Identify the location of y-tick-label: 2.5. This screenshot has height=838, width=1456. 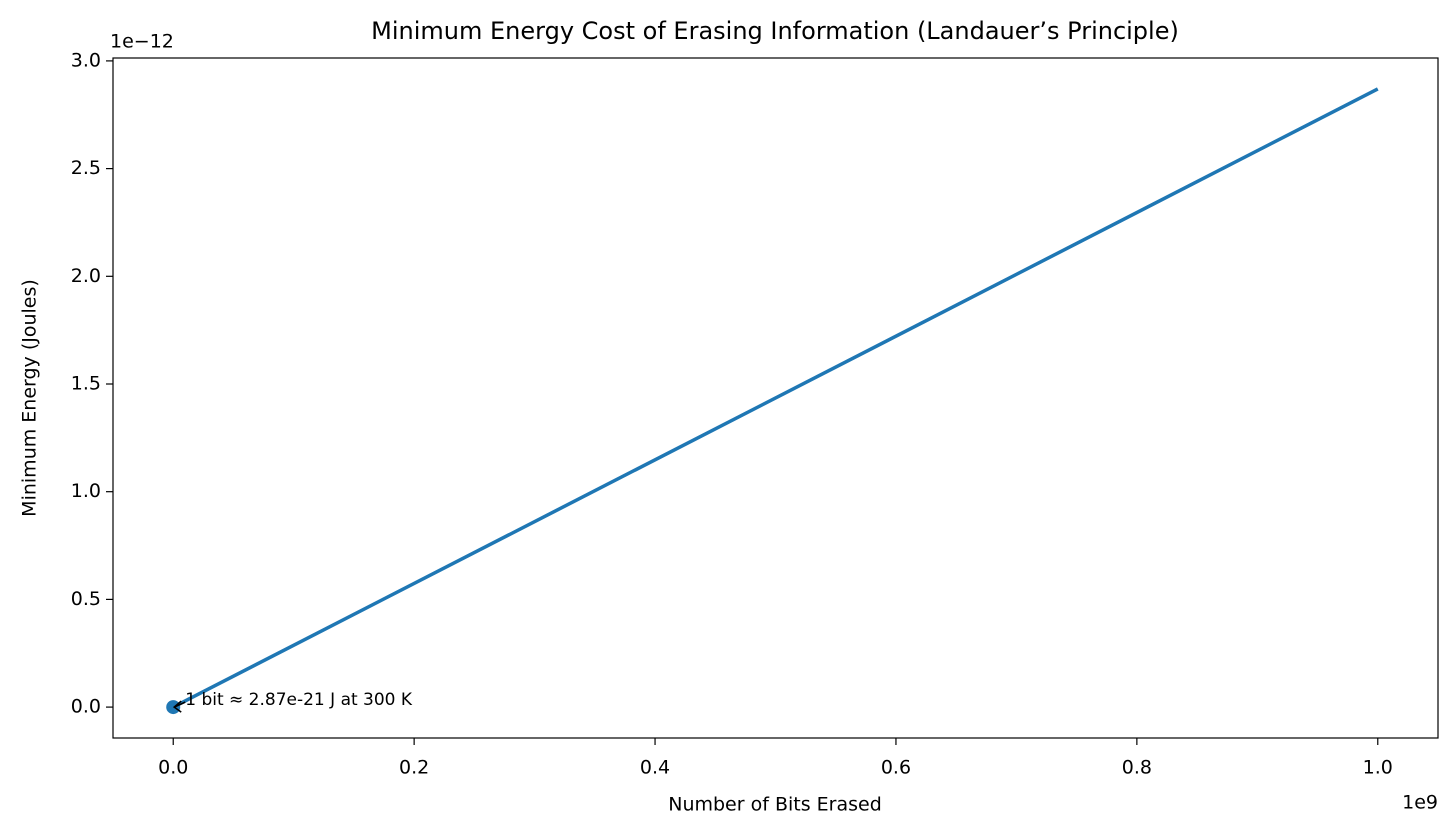
(86, 168).